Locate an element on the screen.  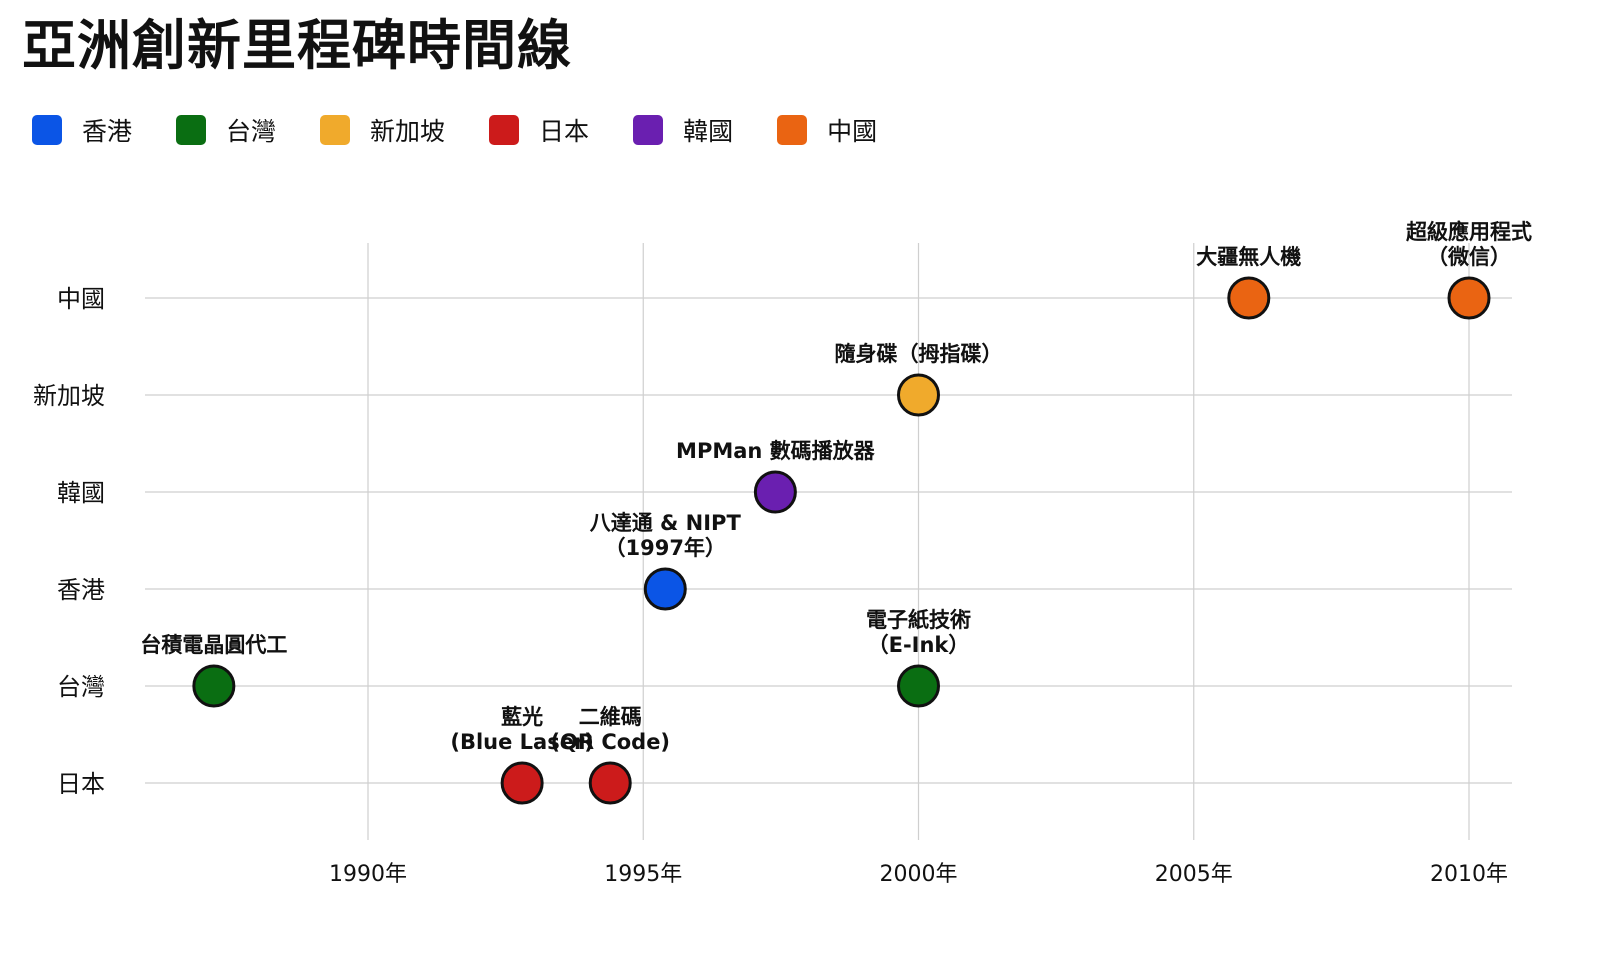
data-label: 藍光 is located at coordinates (522, 717).